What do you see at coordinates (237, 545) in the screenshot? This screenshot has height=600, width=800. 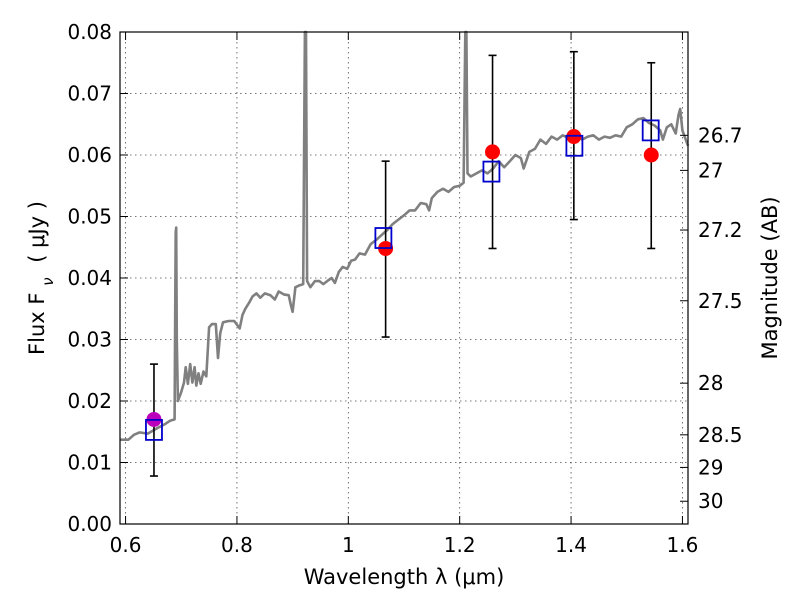 I see `x-tick-label: 0.8` at bounding box center [237, 545].